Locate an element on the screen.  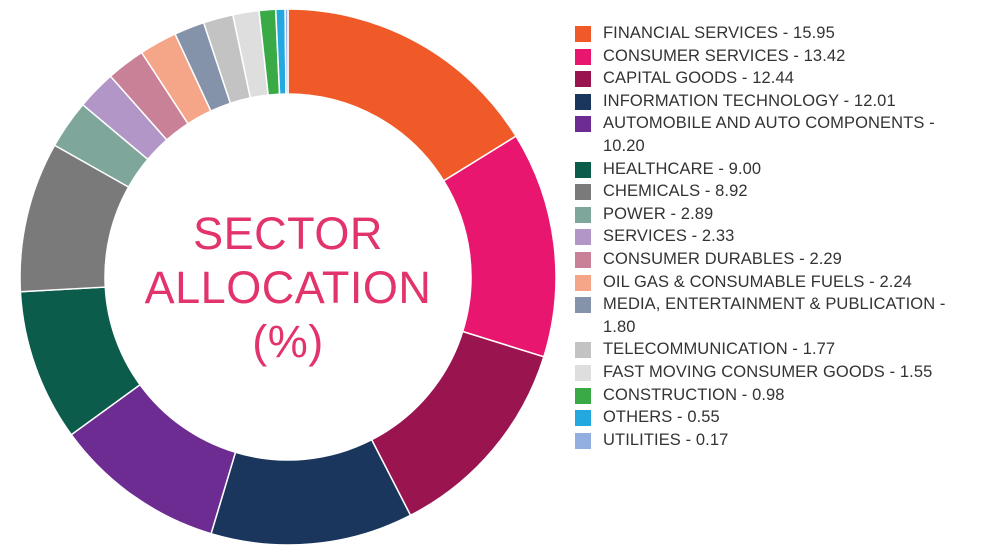
legend-item-13: FAST MOVING CONSUMER GOODS - 1.55 is located at coordinates (775, 372).